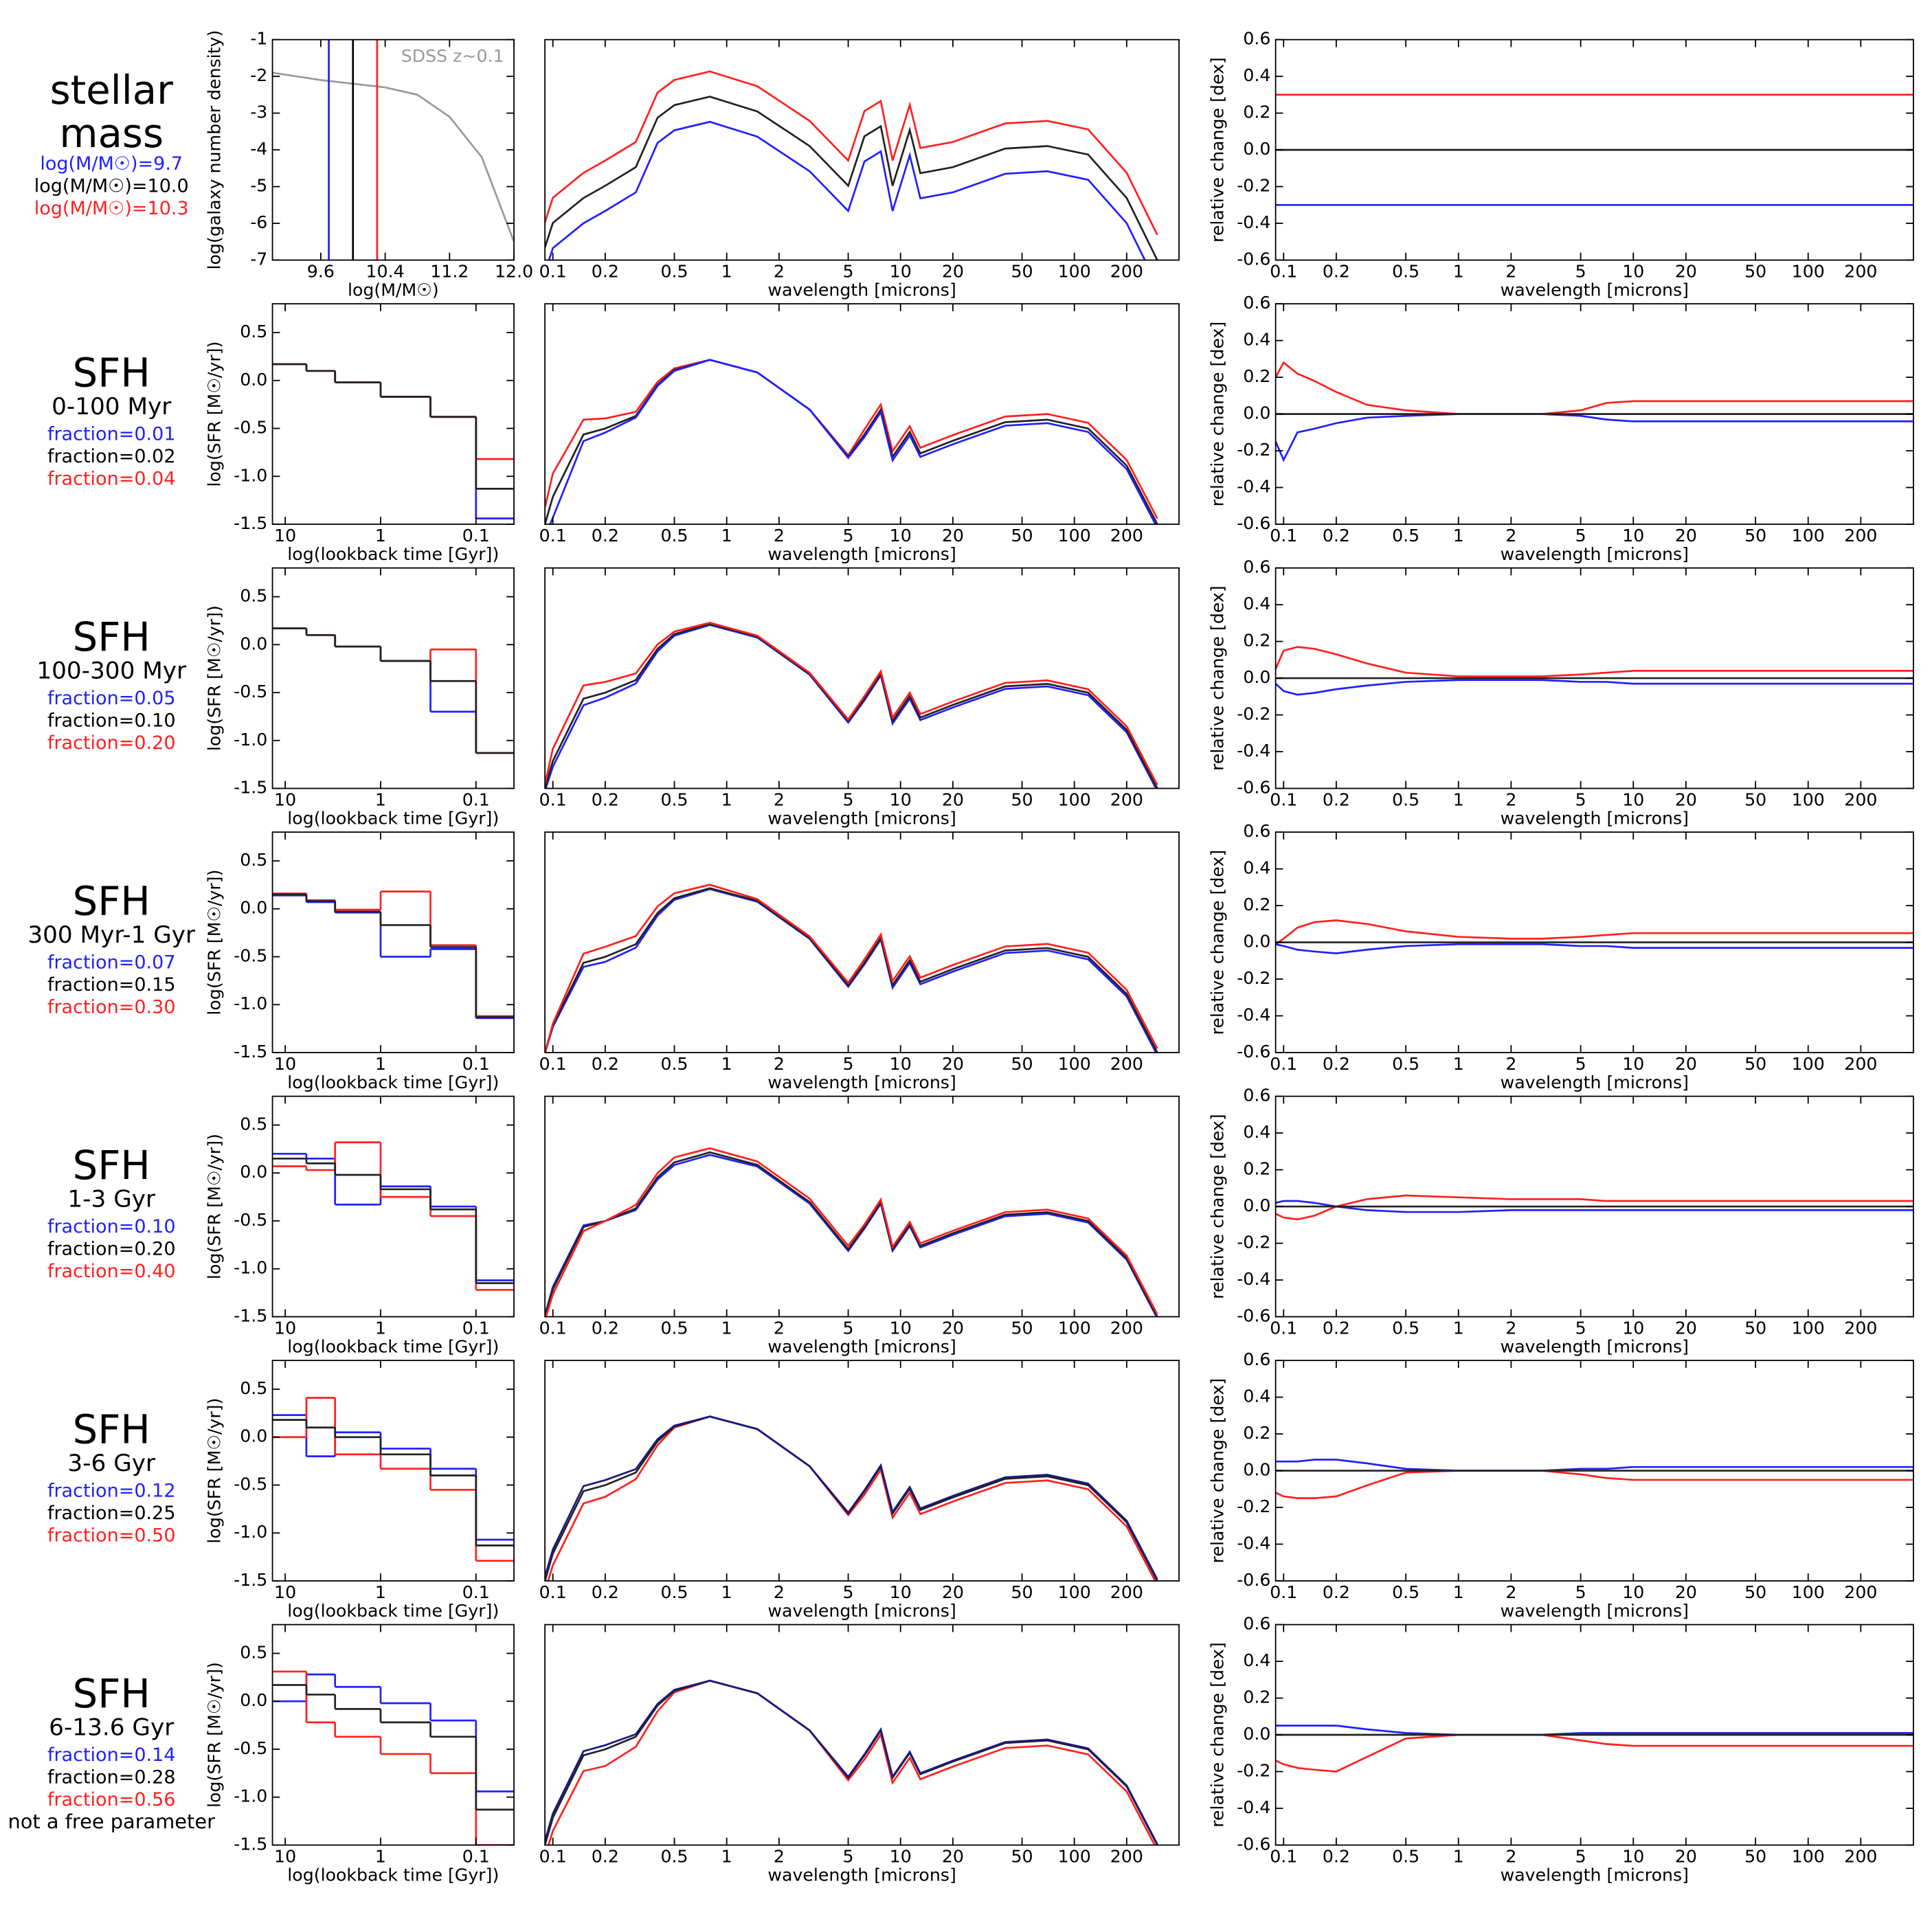  Describe the element at coordinates (111, 1271) in the screenshot. I see `row-entry: fraction=0.40` at that location.